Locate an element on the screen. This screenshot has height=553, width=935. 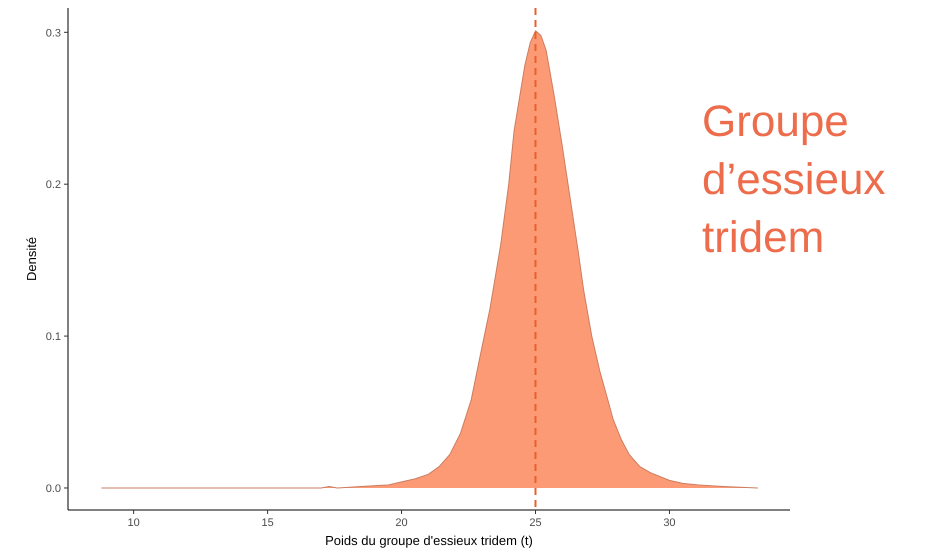
annotation: Groupe d’essieux tridem is located at coordinates (794, 179).